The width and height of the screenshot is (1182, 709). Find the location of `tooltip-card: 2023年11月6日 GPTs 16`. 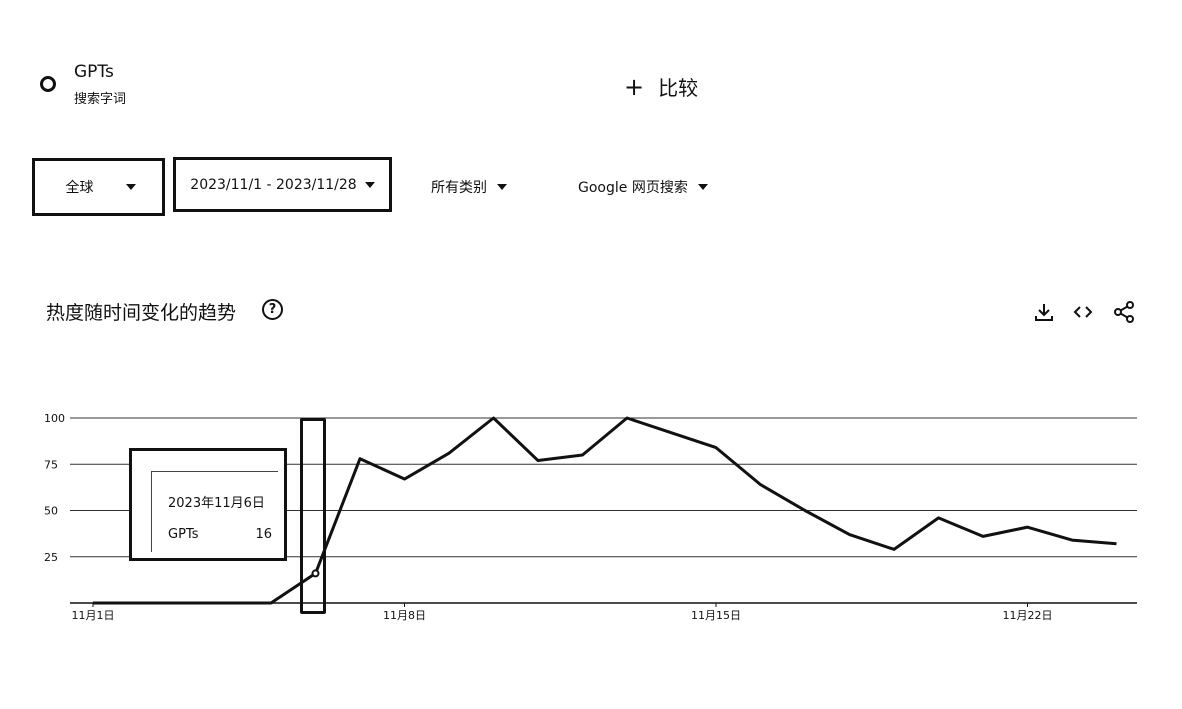

tooltip-card: 2023年11月6日 GPTs 16 is located at coordinates (214, 511).